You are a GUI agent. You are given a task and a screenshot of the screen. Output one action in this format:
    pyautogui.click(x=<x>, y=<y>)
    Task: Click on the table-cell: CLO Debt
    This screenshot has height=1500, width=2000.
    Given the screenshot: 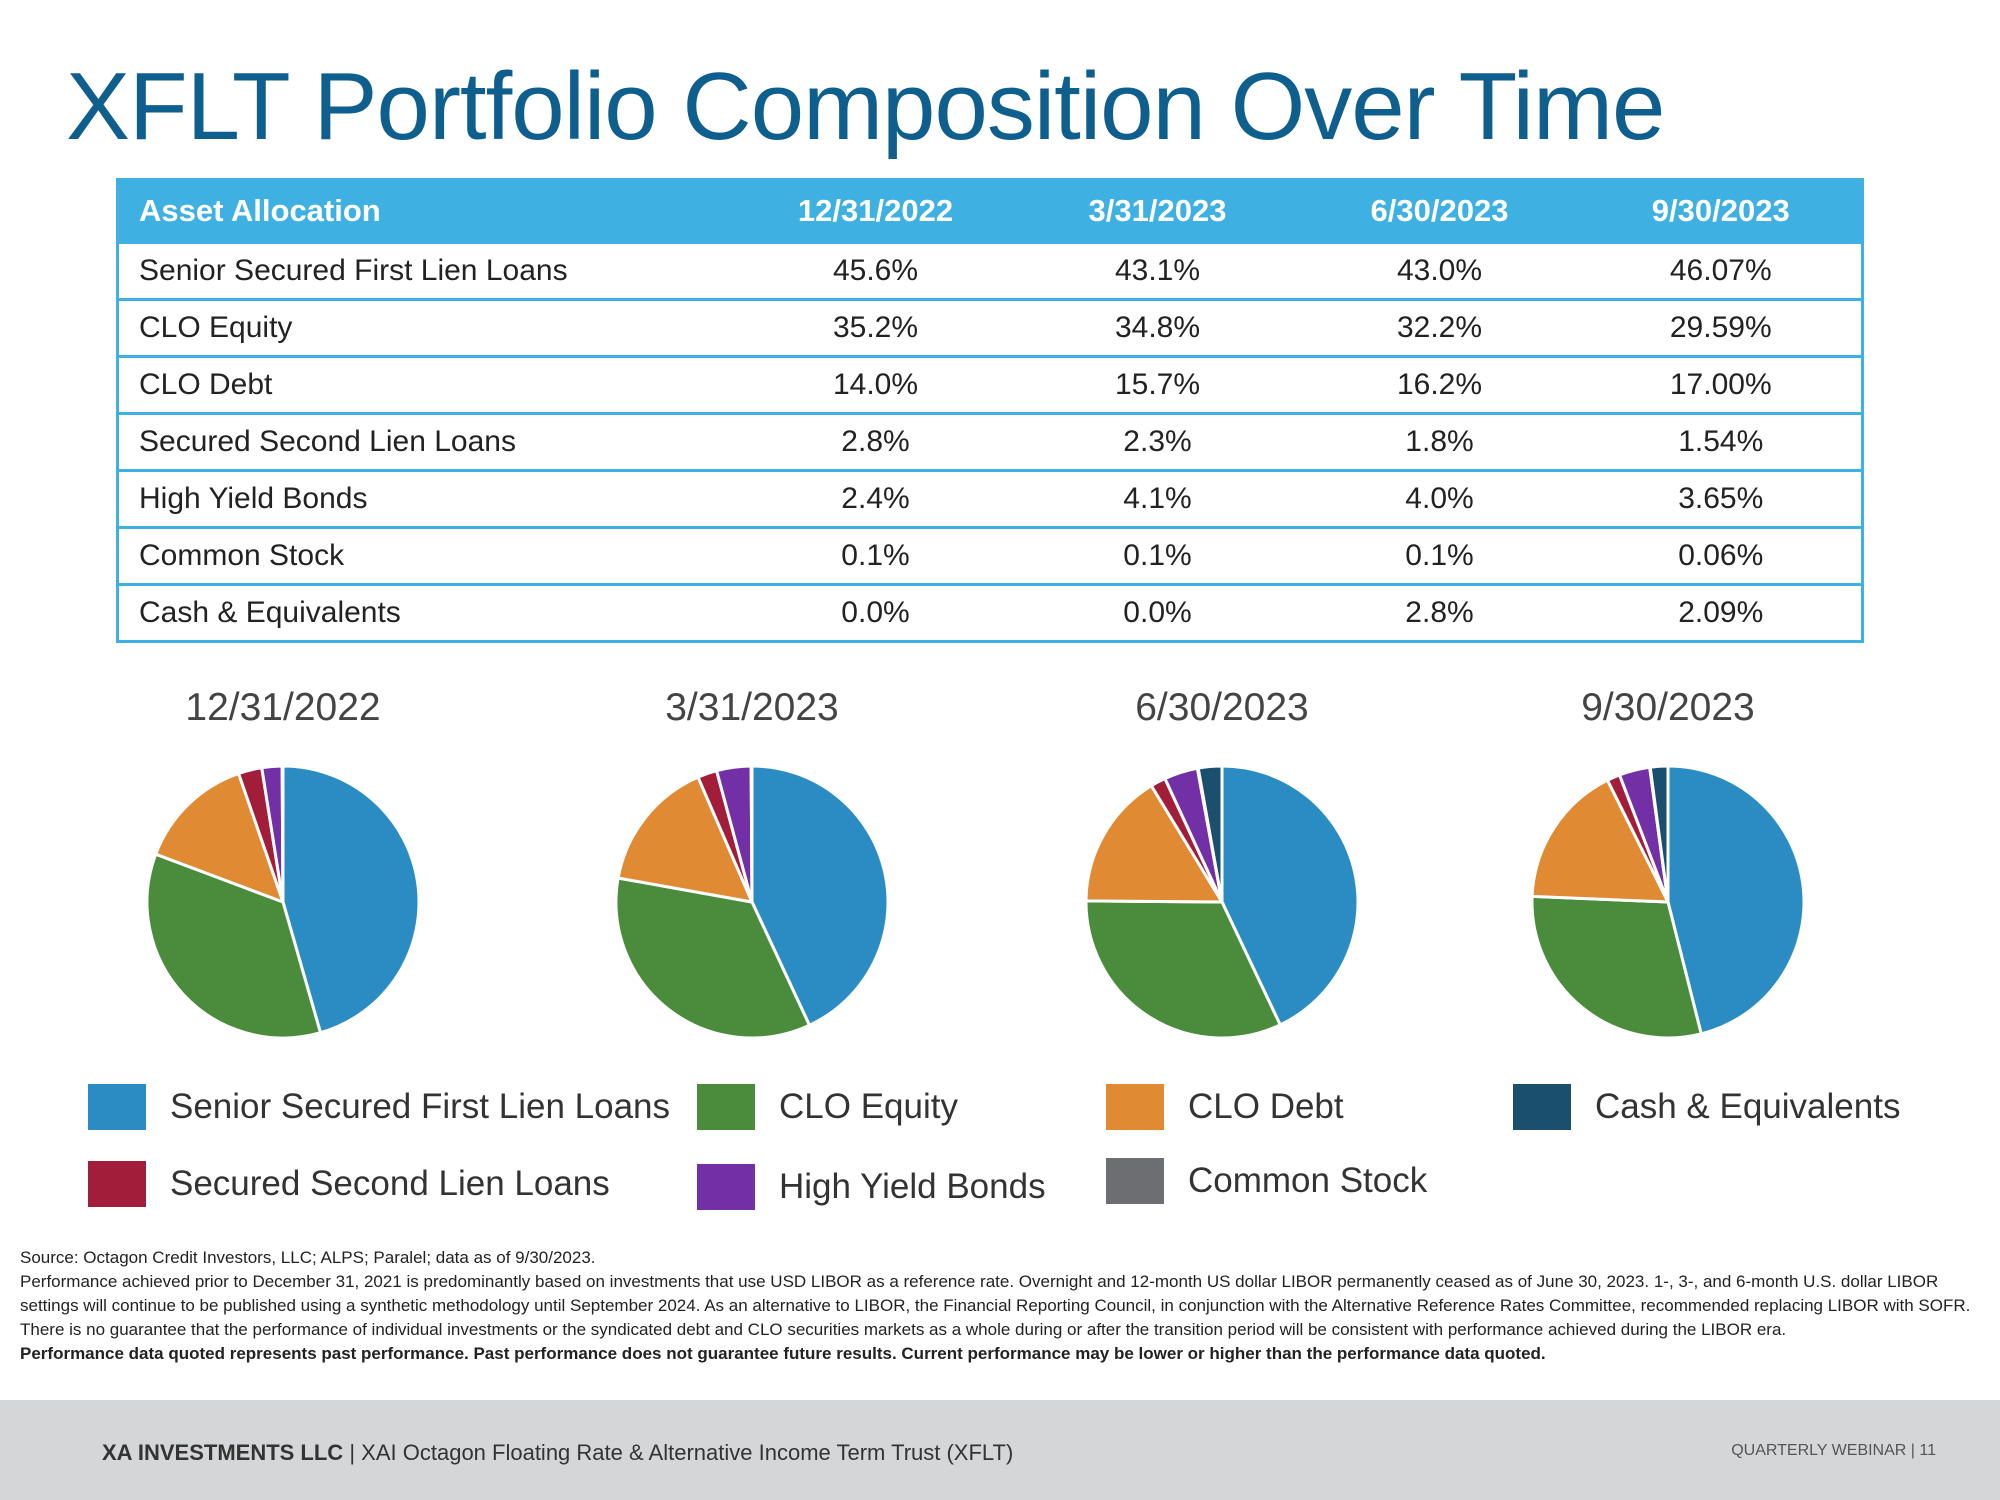 What is the action you would take?
    pyautogui.click(x=426, y=384)
    